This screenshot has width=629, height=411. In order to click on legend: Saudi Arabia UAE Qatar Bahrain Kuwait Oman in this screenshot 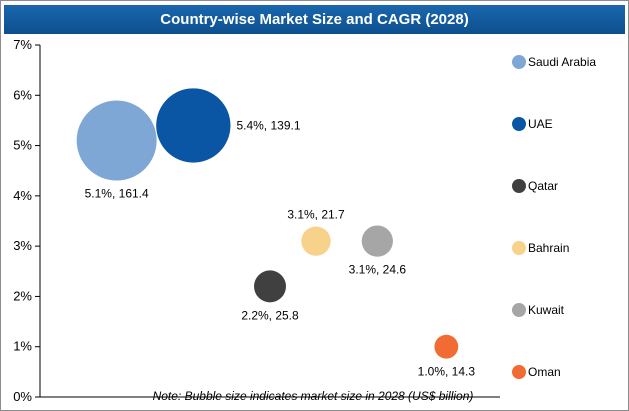, I will do `click(554, 217)`.